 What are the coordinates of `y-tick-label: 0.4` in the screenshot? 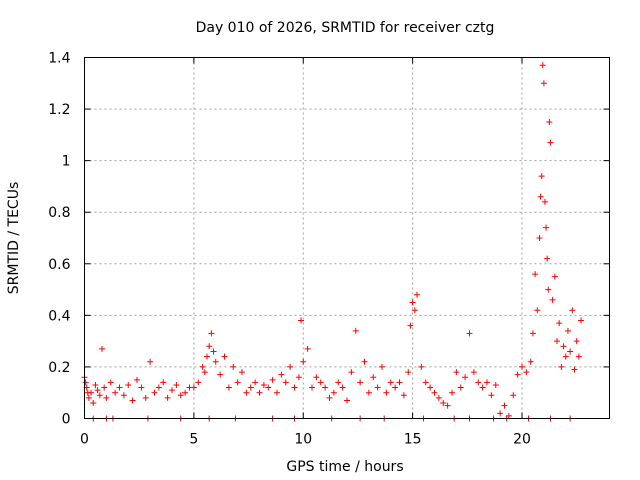 It's located at (59, 316).